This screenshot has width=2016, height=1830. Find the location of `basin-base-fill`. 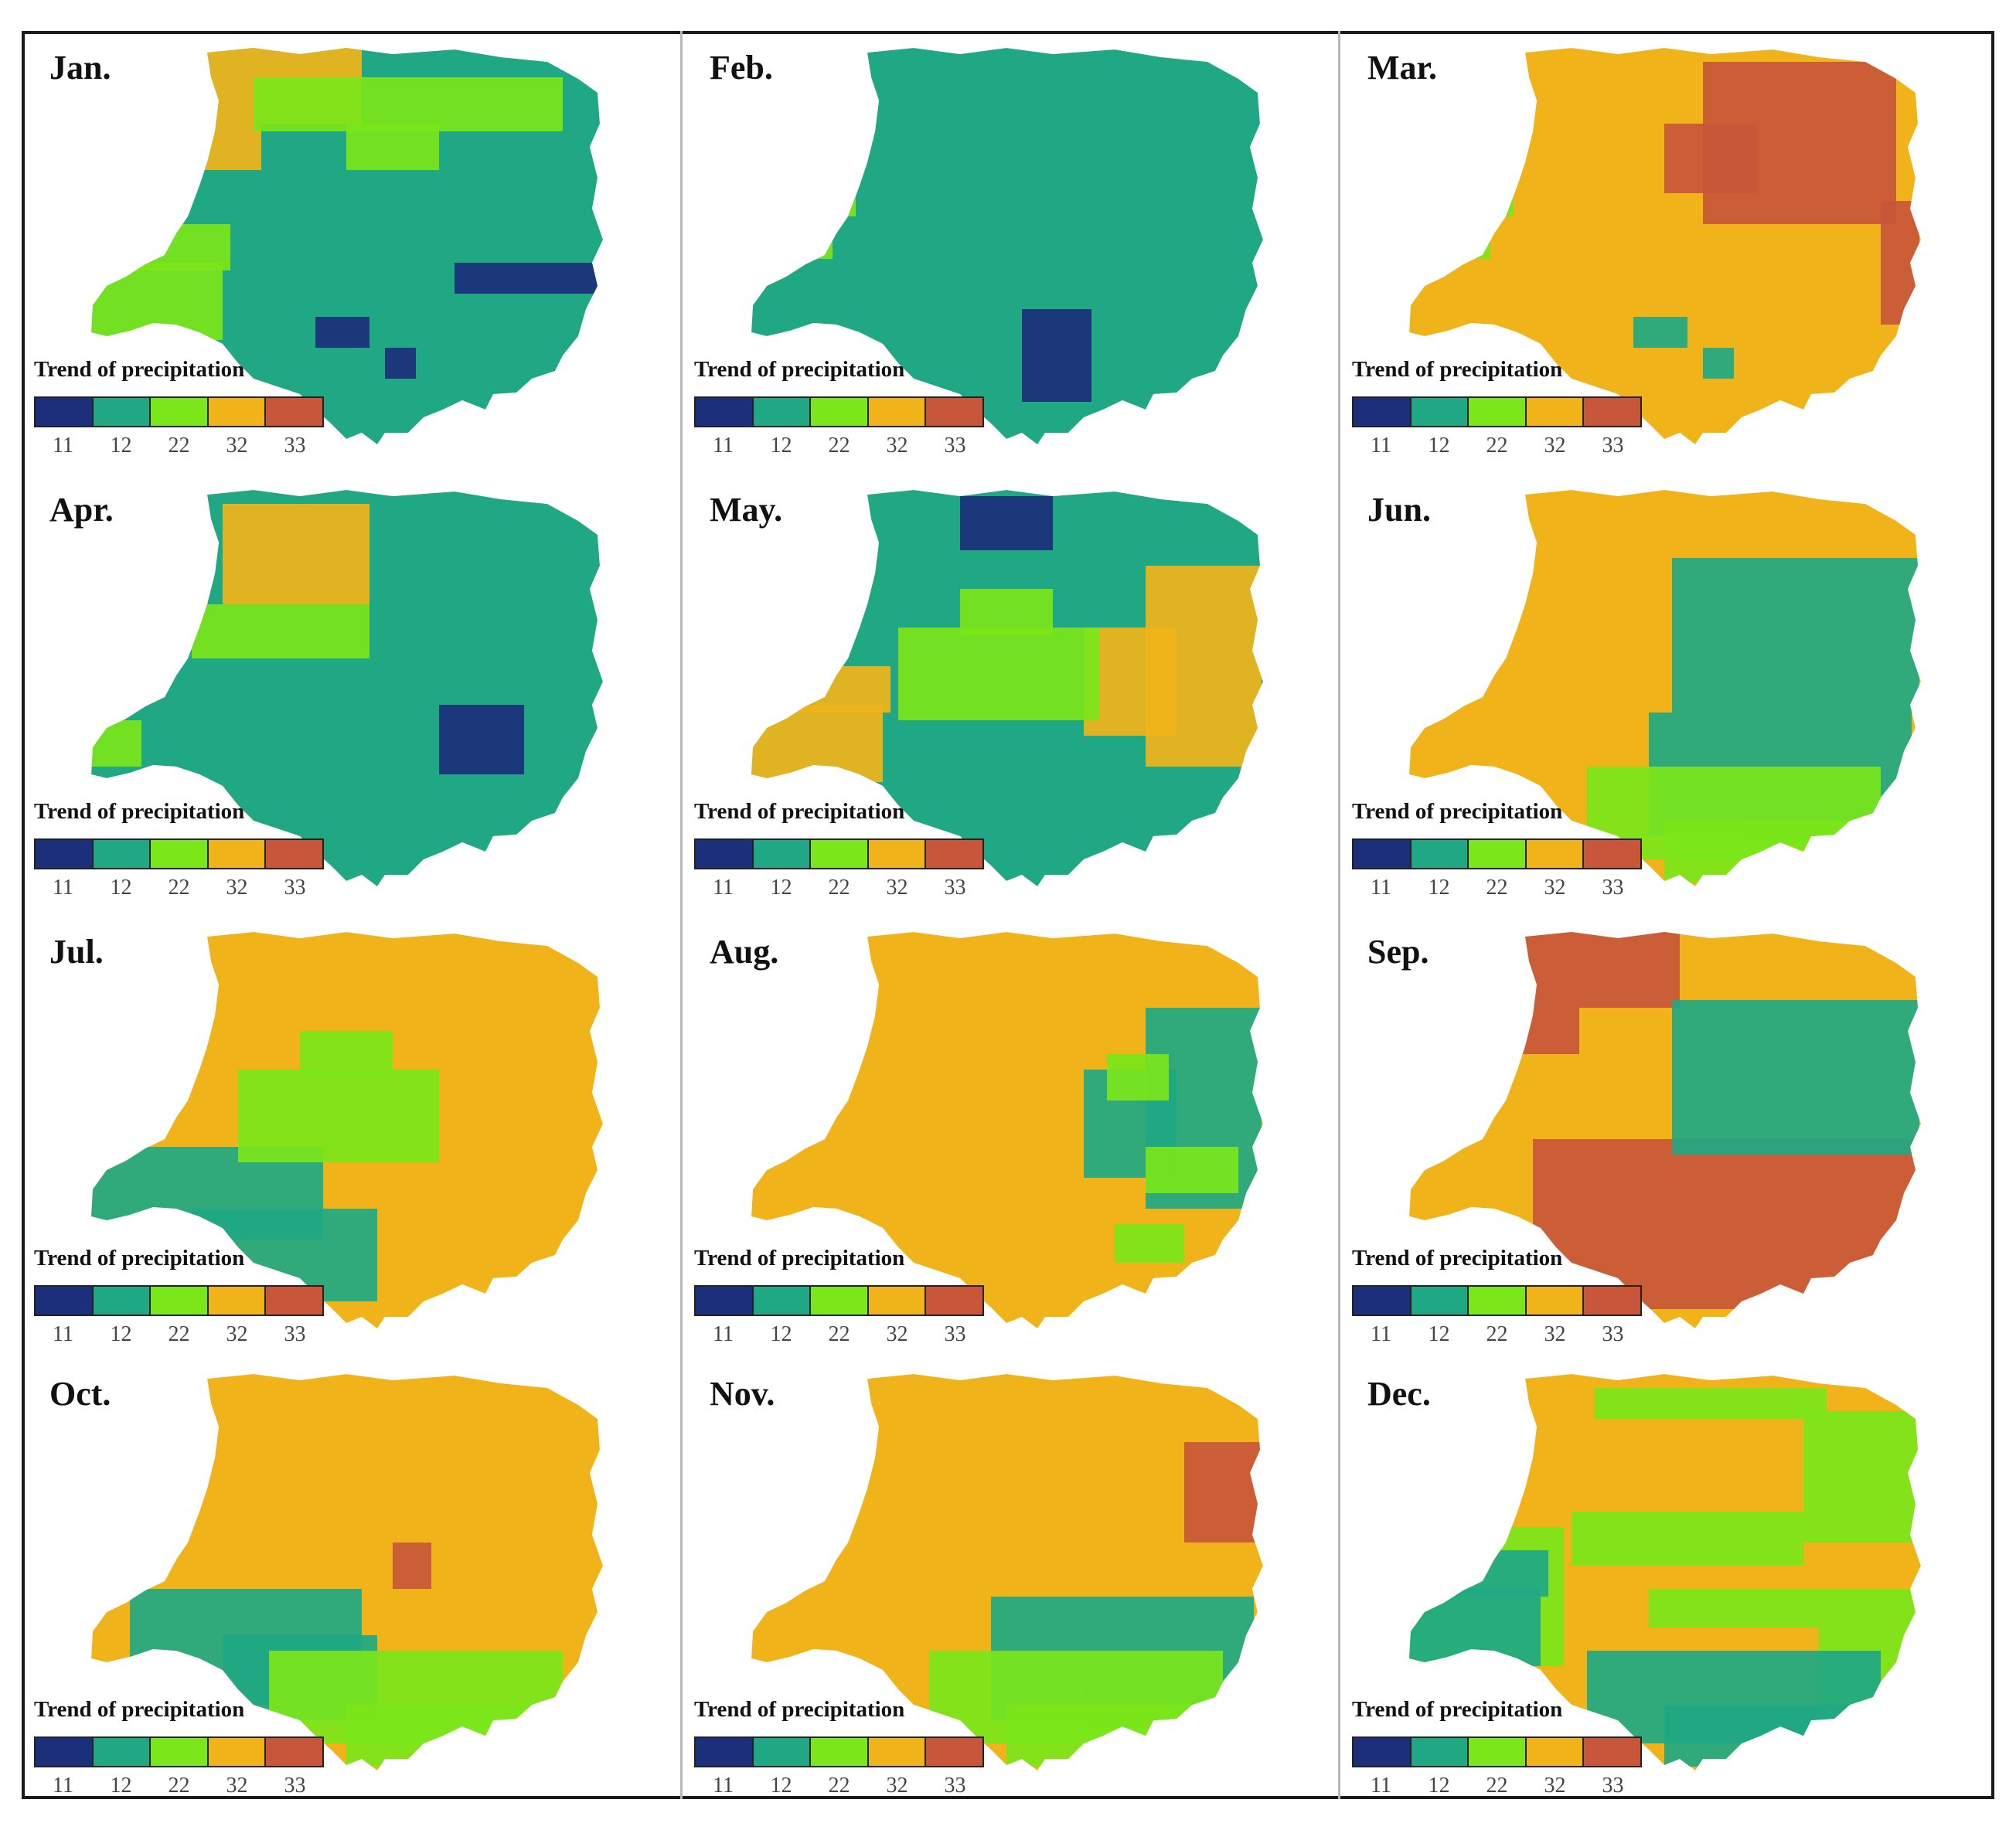

basin-base-fill is located at coordinates (1007, 246).